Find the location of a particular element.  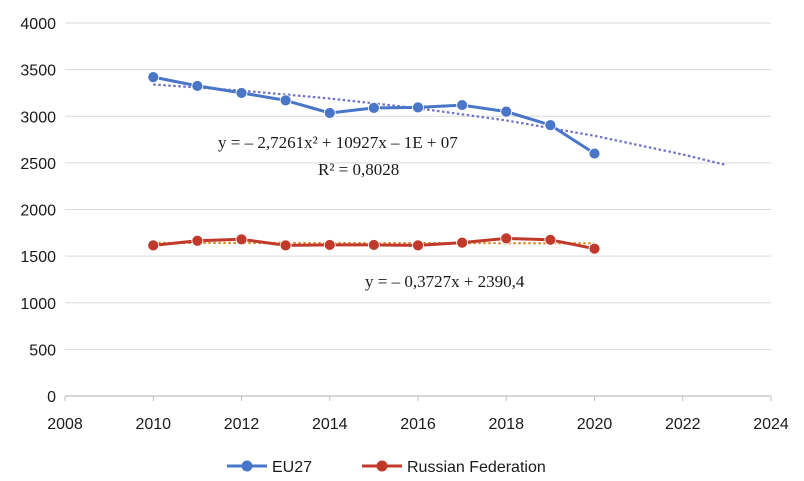

x-tick-label-2024: 2024 is located at coordinates (771, 424).